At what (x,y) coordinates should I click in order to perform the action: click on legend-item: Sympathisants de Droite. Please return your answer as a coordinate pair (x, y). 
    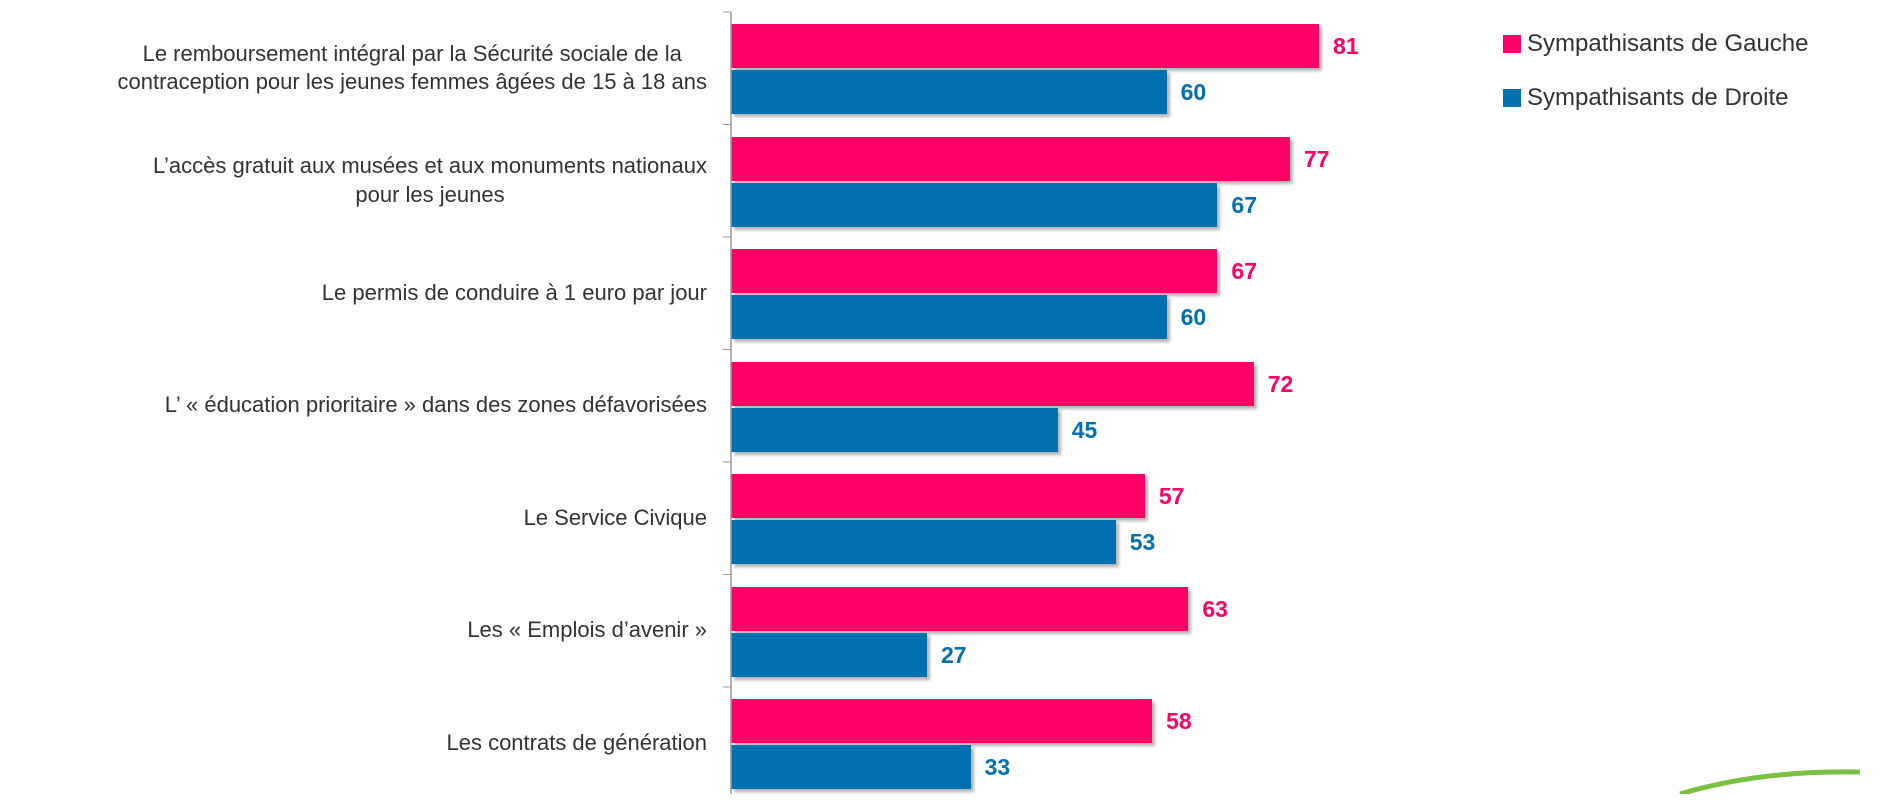
    Looking at the image, I should click on (1645, 98).